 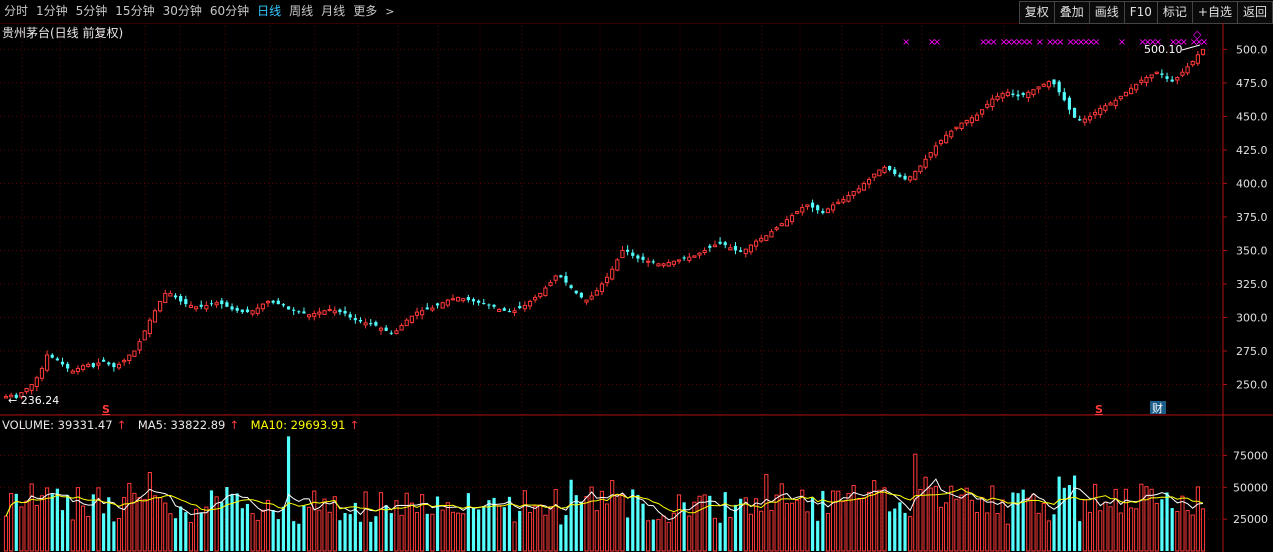 What do you see at coordinates (1158, 407) in the screenshot?
I see `cai-badge` at bounding box center [1158, 407].